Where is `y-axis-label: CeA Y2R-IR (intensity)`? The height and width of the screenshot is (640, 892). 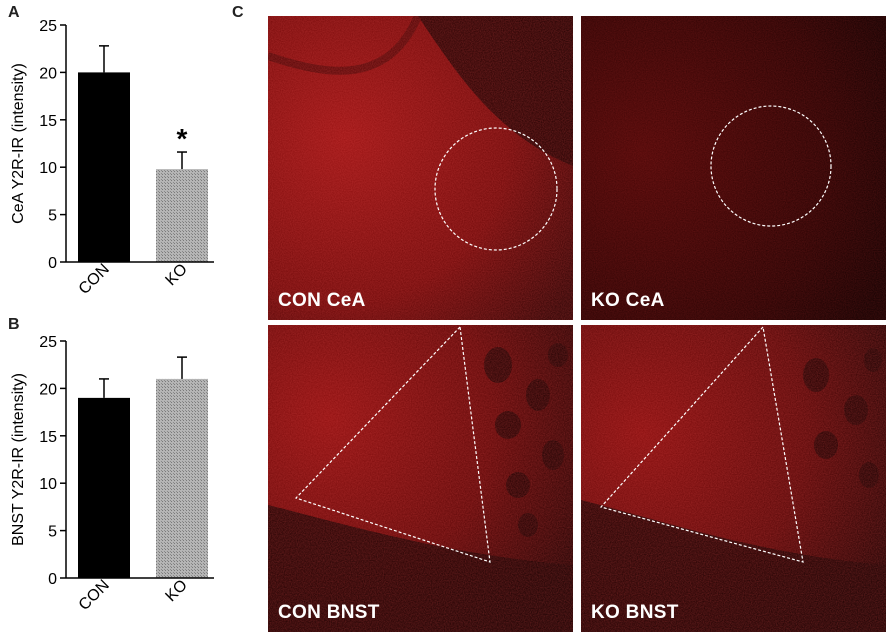
y-axis-label: CeA Y2R-IR (intensity) is located at coordinates (18, 143).